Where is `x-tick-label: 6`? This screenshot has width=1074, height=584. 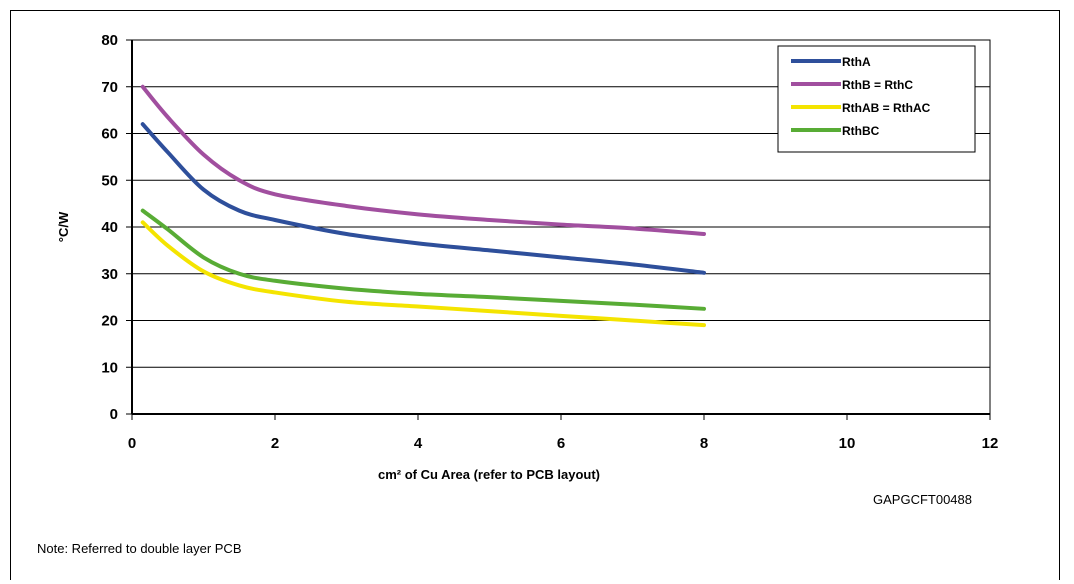 x-tick-label: 6 is located at coordinates (561, 443).